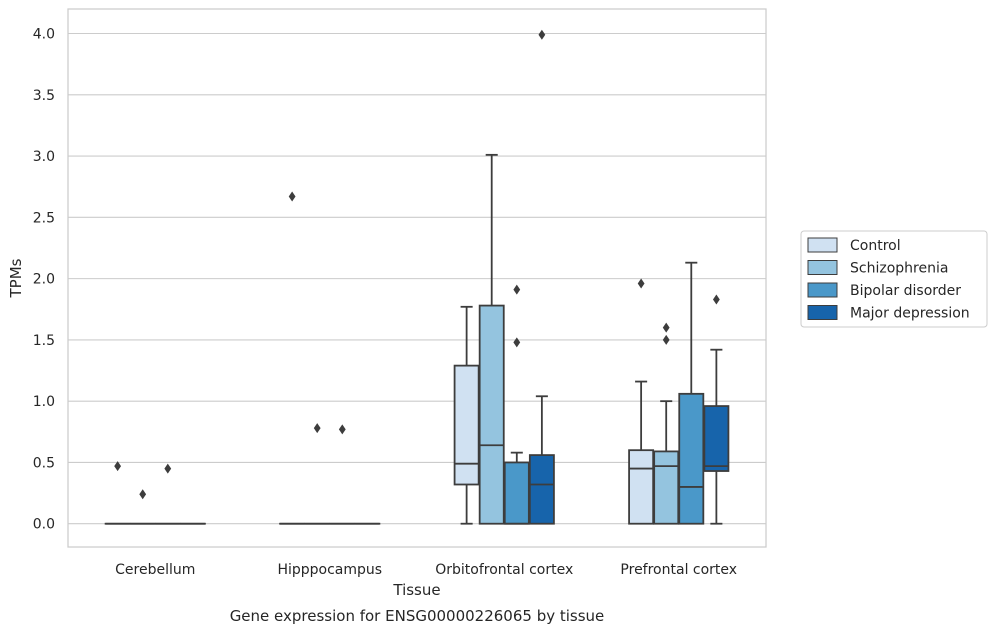 The height and width of the screenshot is (634, 997). Describe the element at coordinates (875, 246) in the screenshot. I see `legend-label: Control` at that location.